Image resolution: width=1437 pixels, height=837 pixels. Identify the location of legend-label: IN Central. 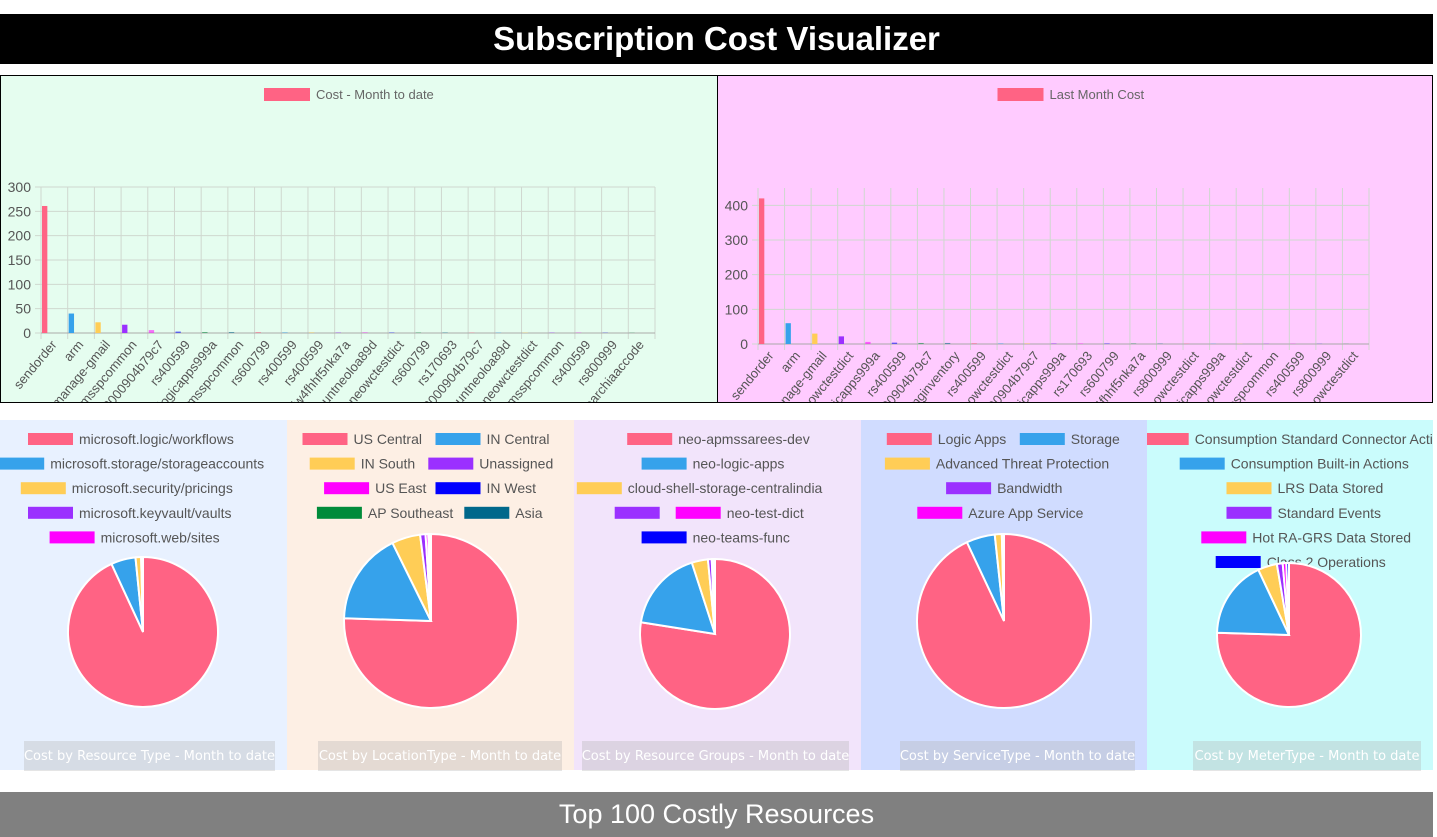
(518, 439).